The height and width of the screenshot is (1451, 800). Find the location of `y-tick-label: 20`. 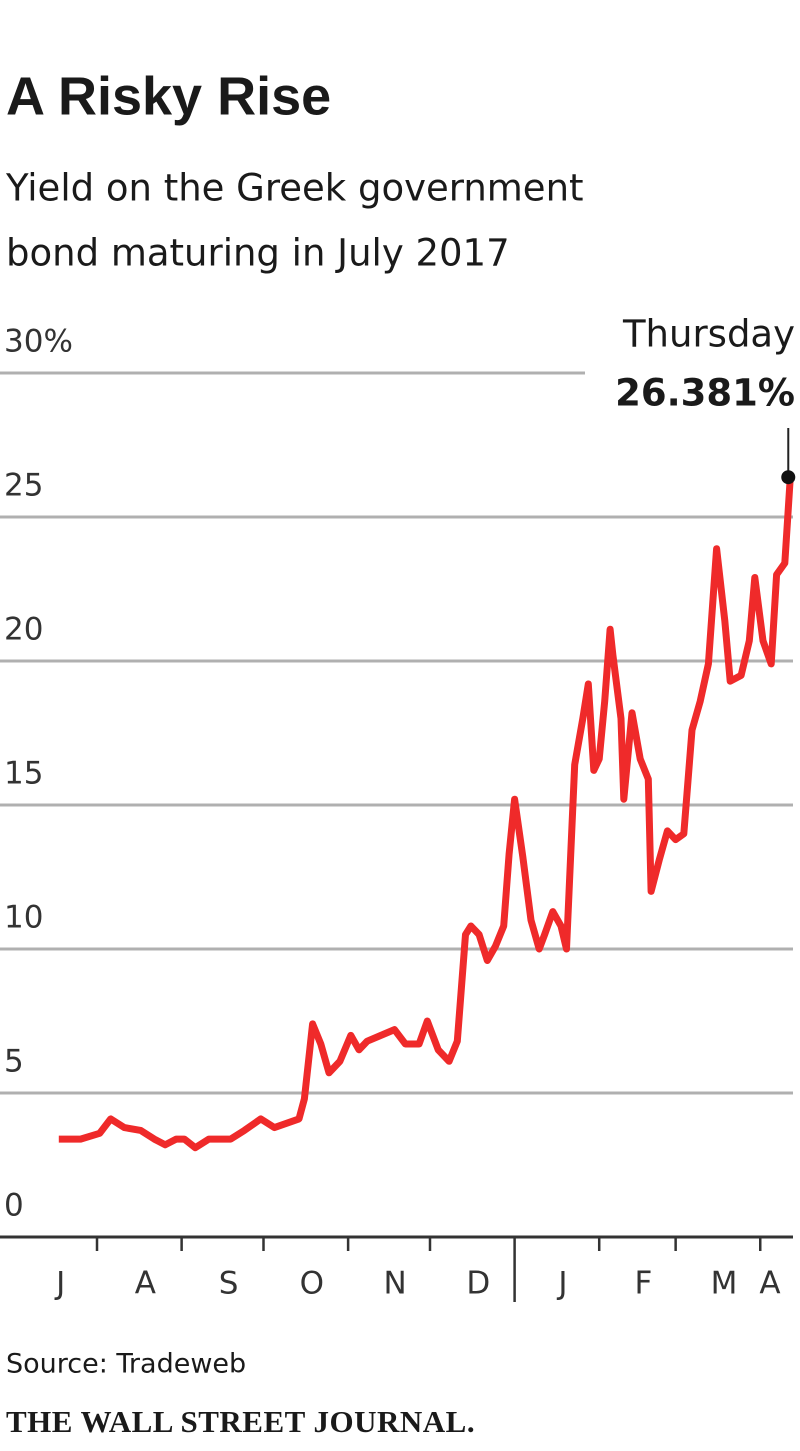

y-tick-label: 20 is located at coordinates (23, 630).